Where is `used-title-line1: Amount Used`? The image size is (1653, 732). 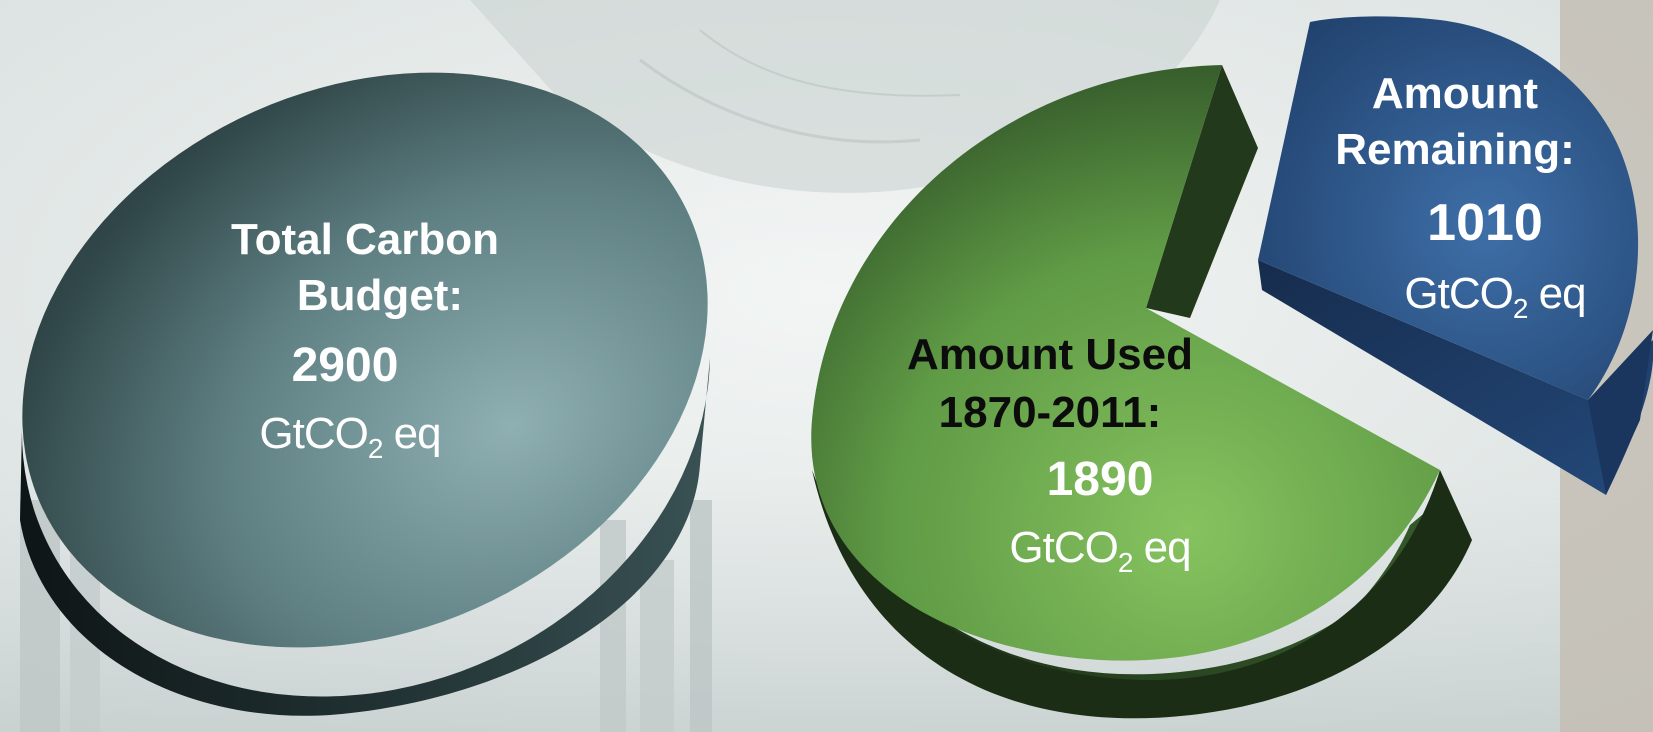
used-title-line1: Amount Used is located at coordinates (1050, 354).